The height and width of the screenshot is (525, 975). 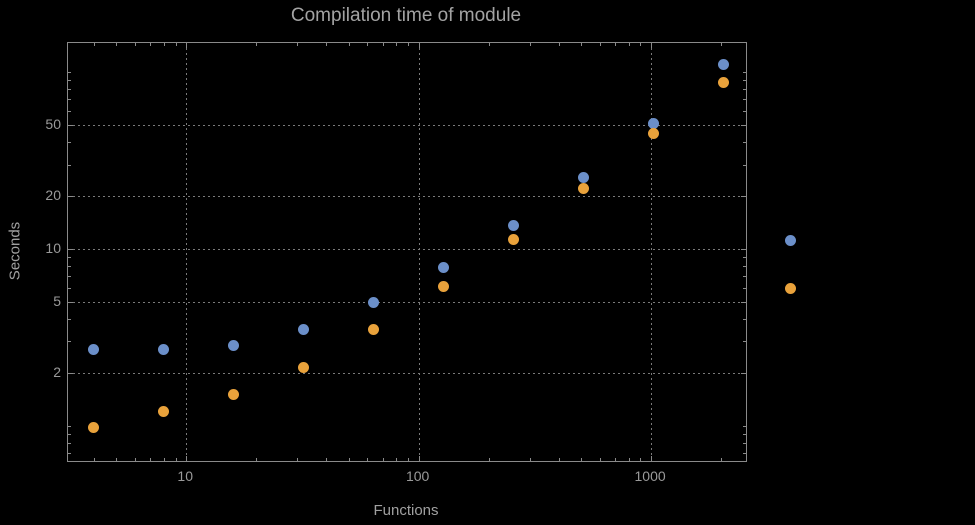 What do you see at coordinates (53, 247) in the screenshot?
I see `y-tick-label: 10` at bounding box center [53, 247].